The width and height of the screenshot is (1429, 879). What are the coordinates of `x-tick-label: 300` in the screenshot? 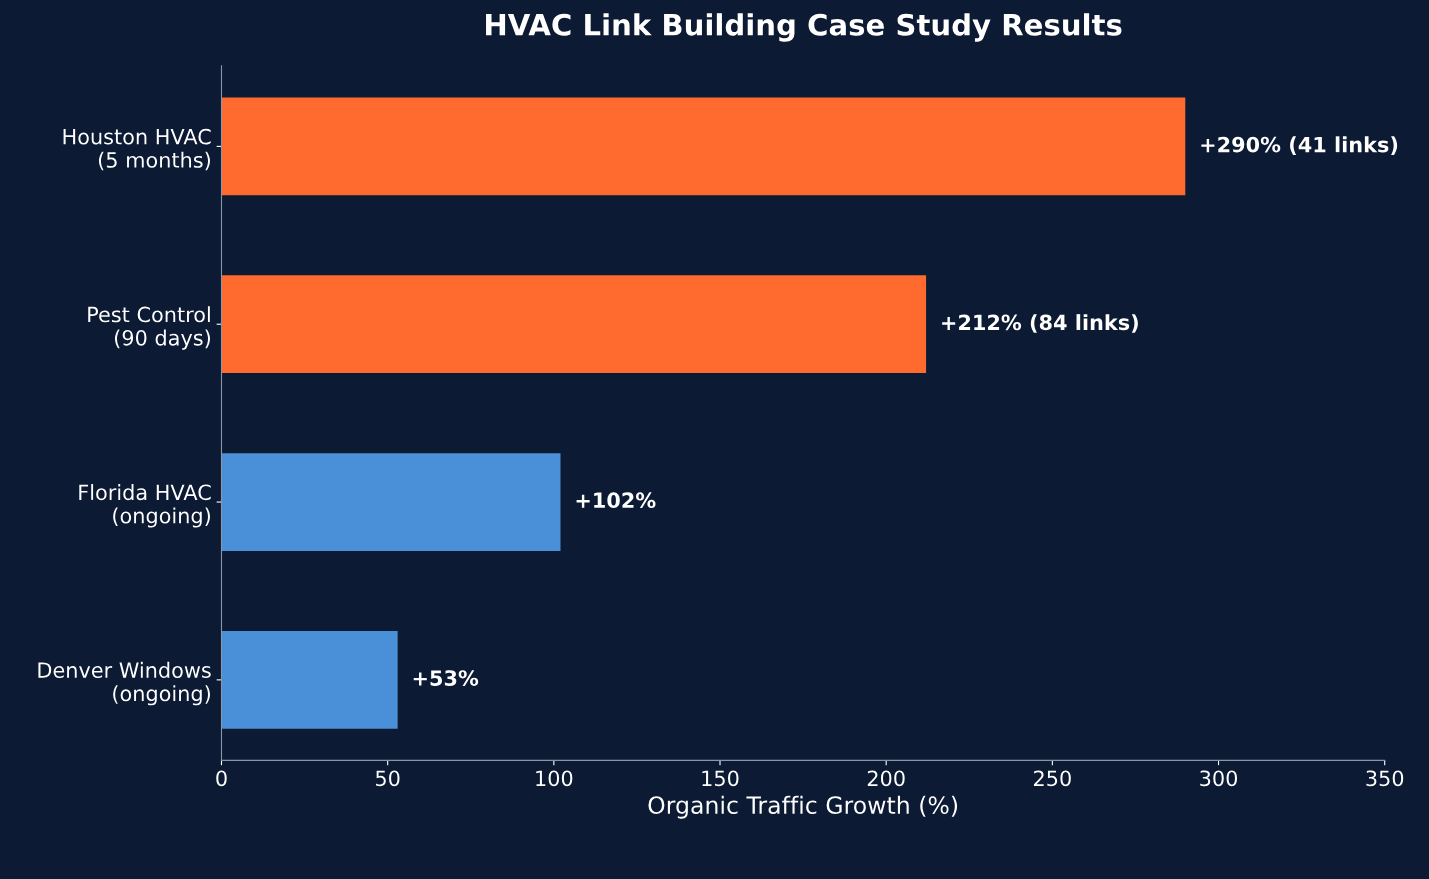 It's located at (1219, 778).